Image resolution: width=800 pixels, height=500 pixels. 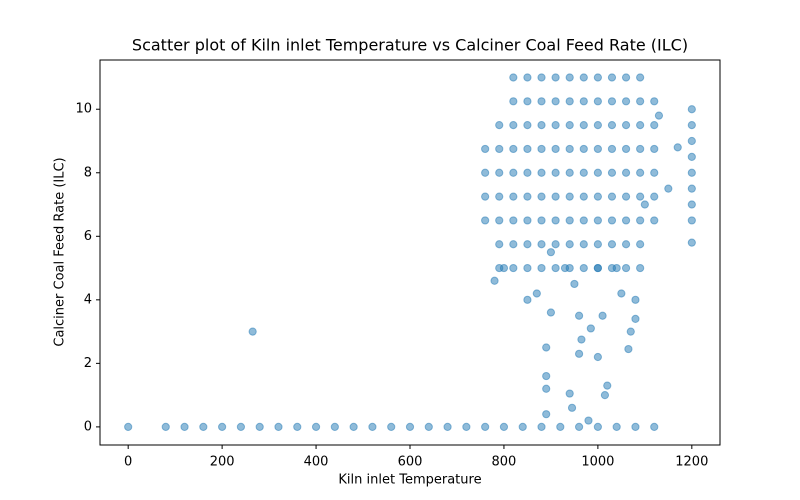 I want to click on x-tick-label: 0, so click(x=128, y=462).